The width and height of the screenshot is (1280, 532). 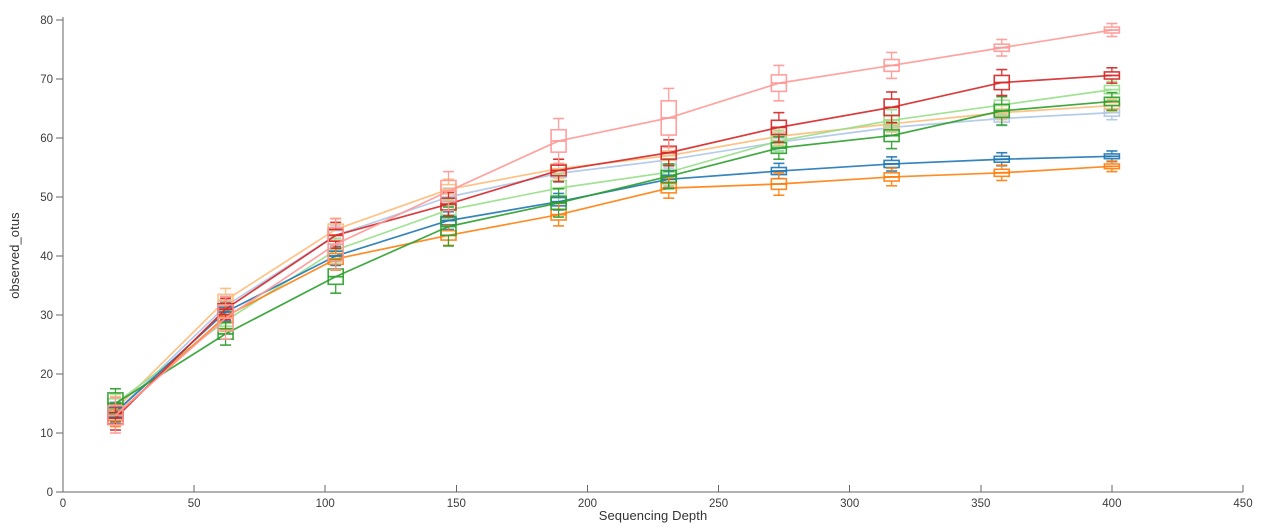 I want to click on boxplot-orange-d400, so click(x=1112, y=166).